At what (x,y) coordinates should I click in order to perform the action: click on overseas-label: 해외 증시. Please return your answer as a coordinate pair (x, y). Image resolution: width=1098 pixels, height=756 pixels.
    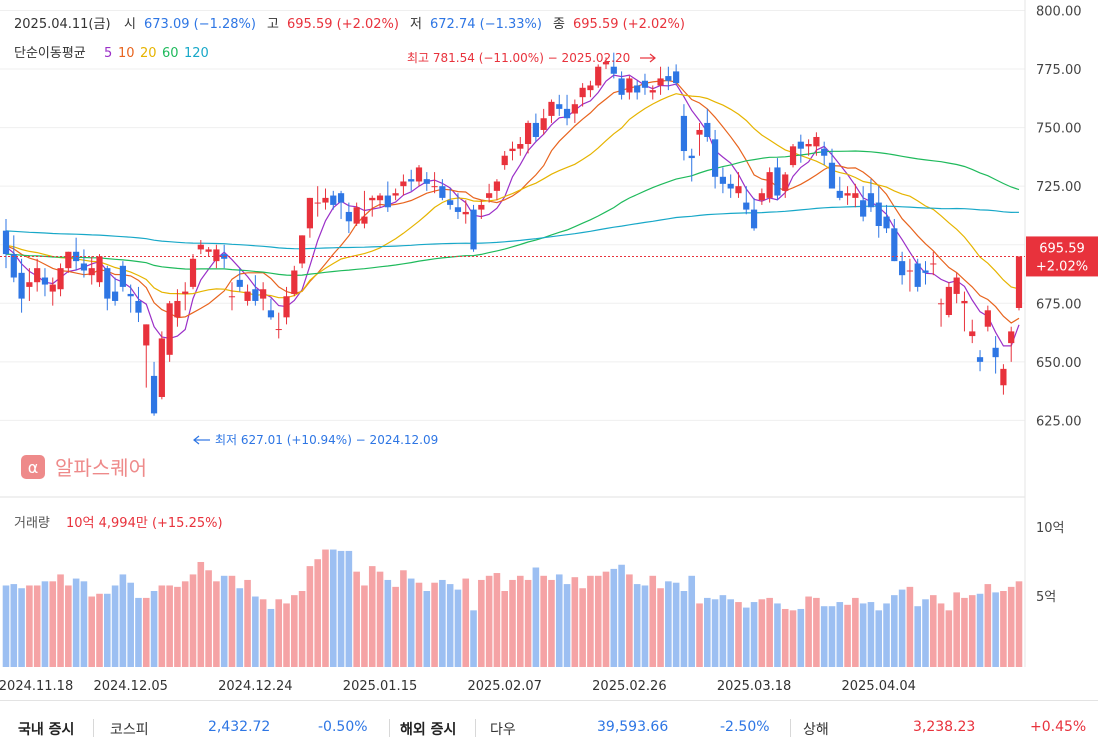
    Looking at the image, I should click on (428, 730).